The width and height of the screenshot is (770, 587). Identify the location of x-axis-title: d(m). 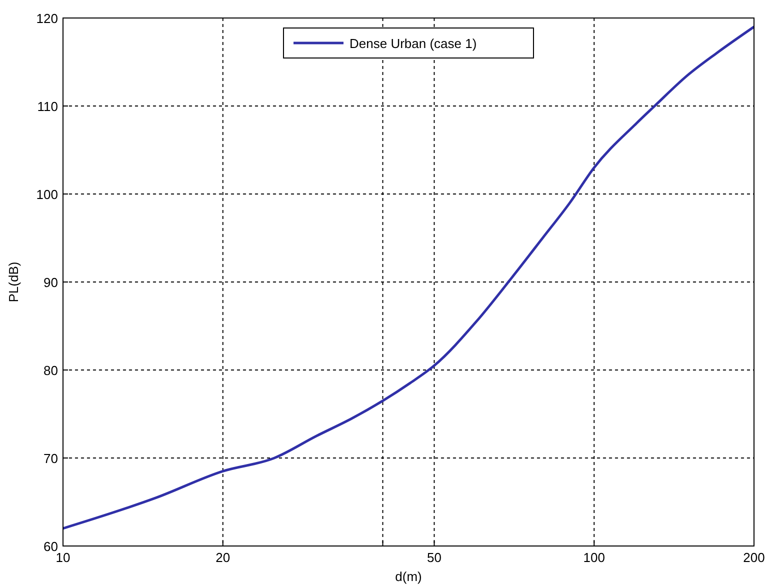
(408, 576).